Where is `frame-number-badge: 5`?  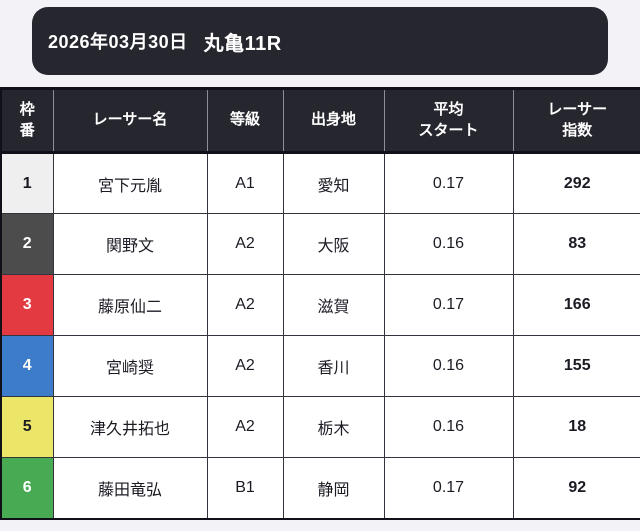
frame-number-badge: 5 is located at coordinates (27, 427).